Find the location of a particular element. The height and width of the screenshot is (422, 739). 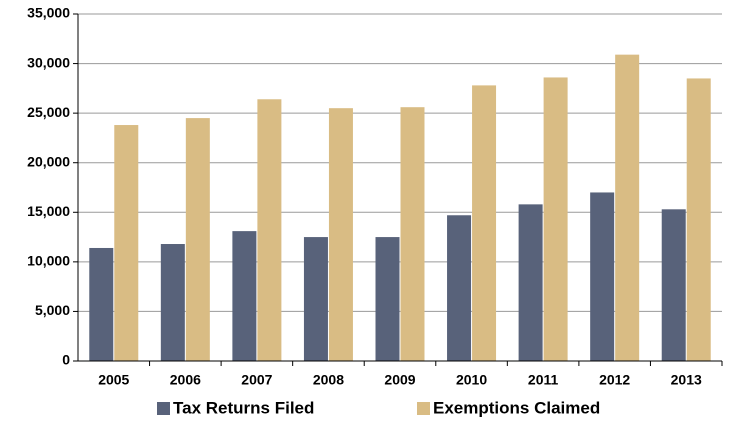

x-tick-label: 2005 is located at coordinates (113, 380).